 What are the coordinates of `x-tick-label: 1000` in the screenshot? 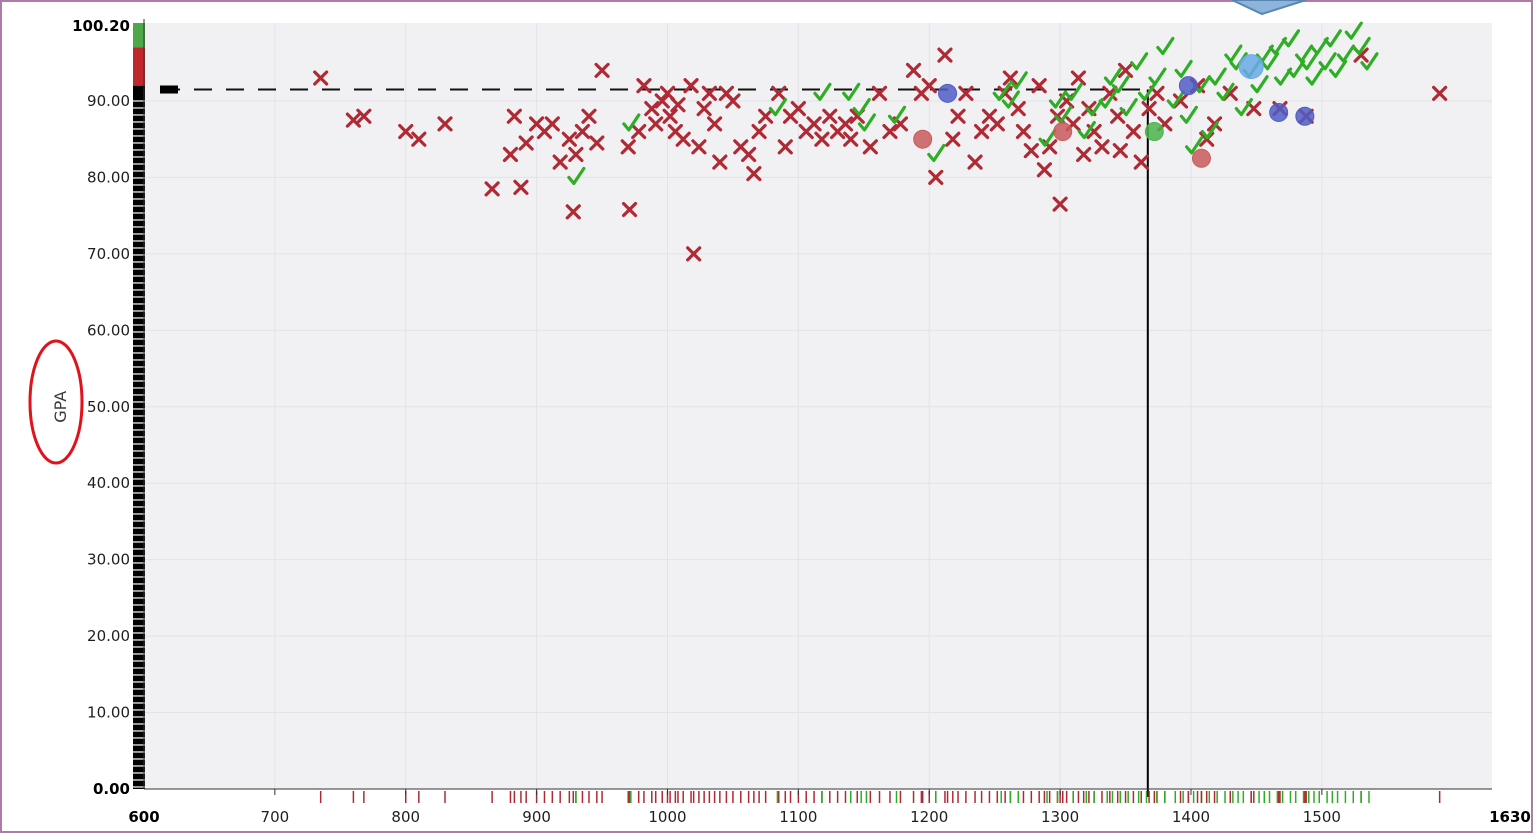 It's located at (667, 817).